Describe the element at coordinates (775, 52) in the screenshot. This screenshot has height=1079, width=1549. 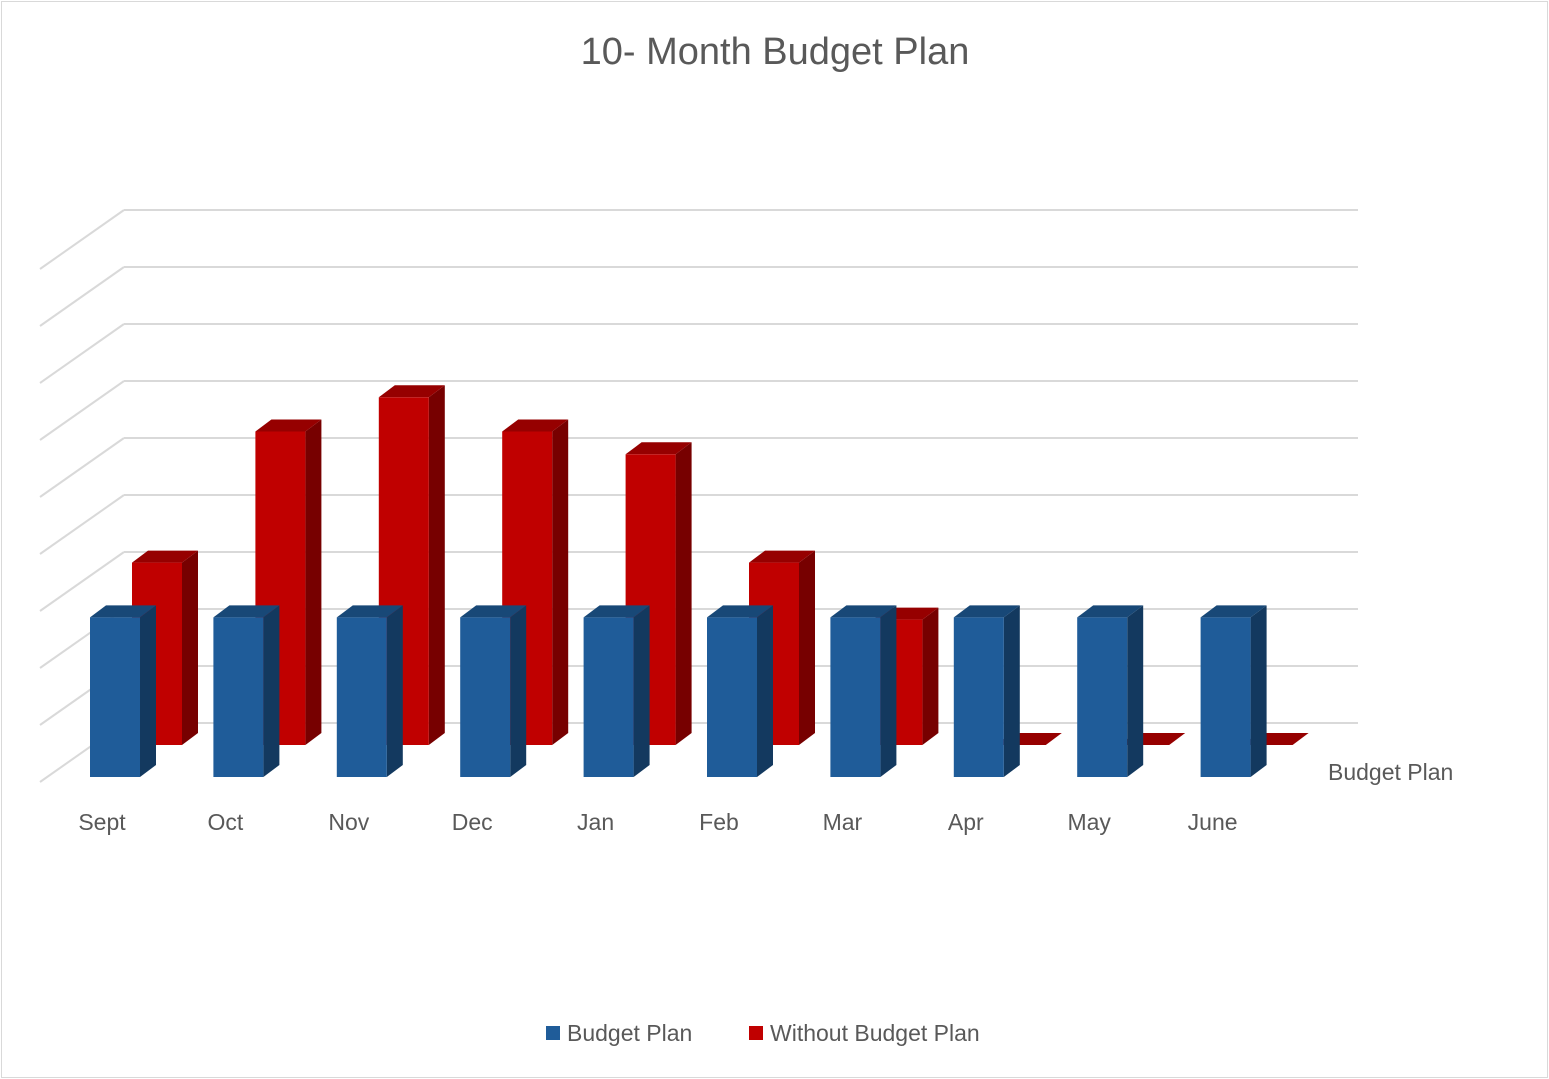
I see `chart-title: 10- Month Budget Plan` at that location.